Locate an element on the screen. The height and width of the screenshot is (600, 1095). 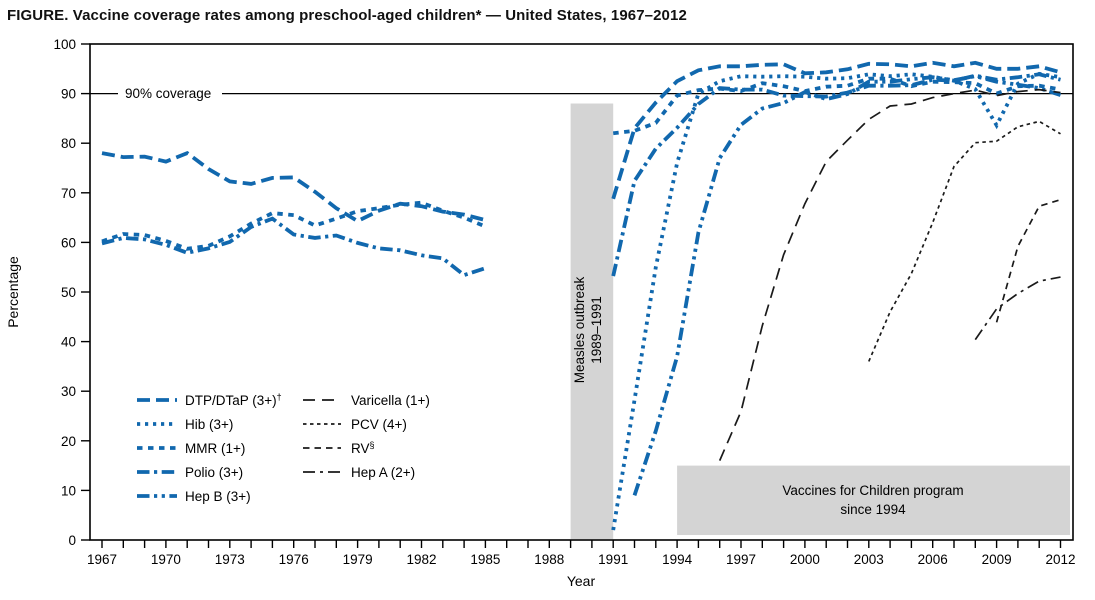
x-axis-tick-label: 2006 is located at coordinates (933, 559).